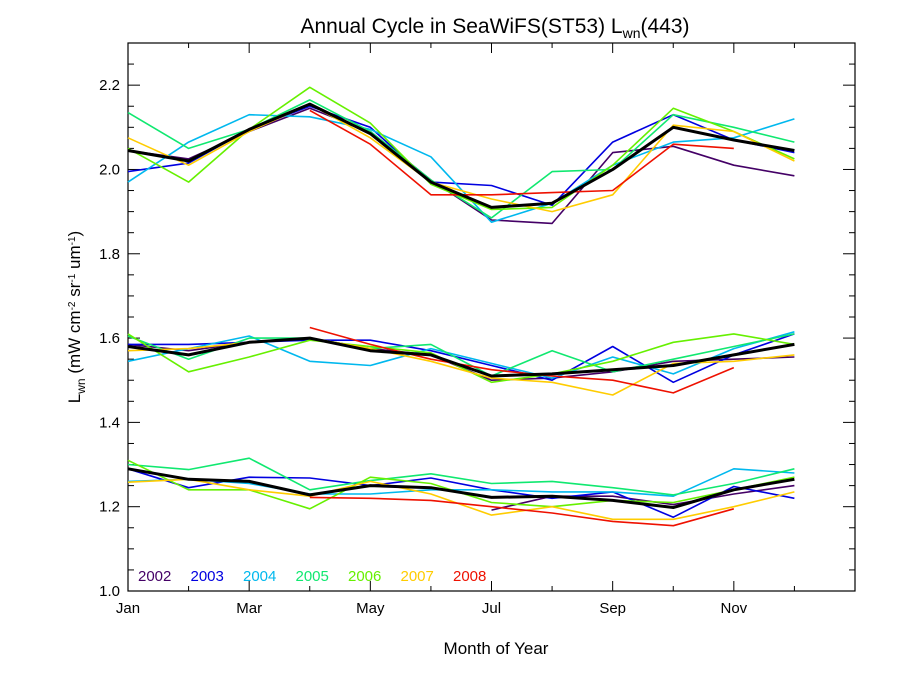  Describe the element at coordinates (109, 254) in the screenshot. I see `y-tick-label: 1.8` at that location.